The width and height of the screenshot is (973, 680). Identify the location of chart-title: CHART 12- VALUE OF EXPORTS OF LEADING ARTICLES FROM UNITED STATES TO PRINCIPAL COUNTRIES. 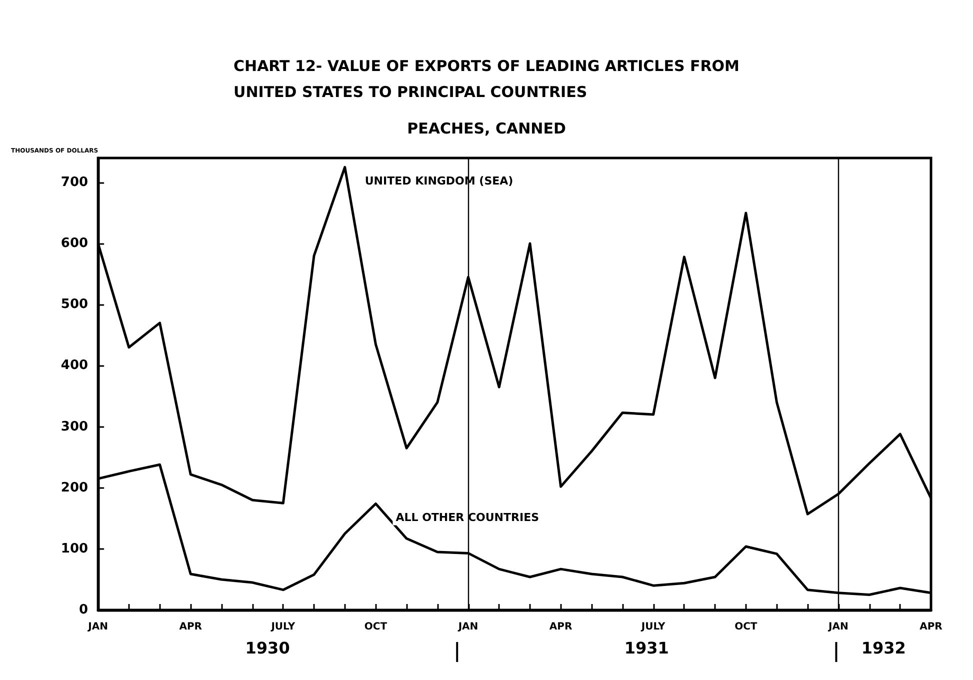
(487, 79).